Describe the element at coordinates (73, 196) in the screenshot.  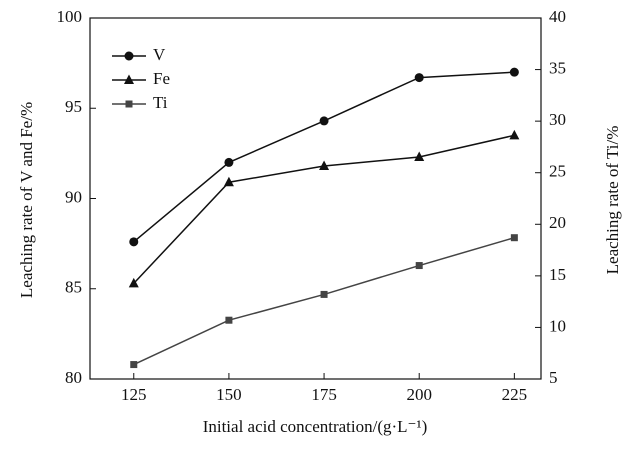
I see `y-tick-label: 90` at that location.